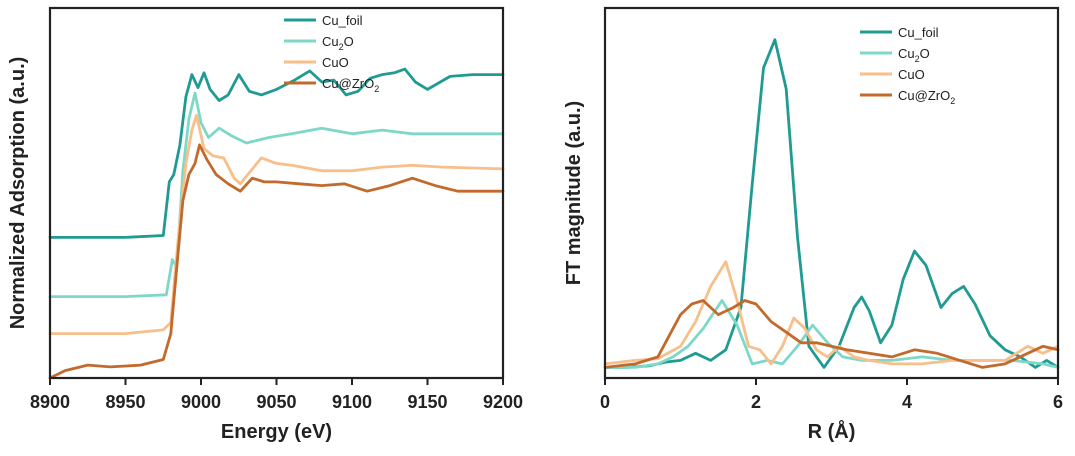 This screenshot has height=456, width=1075. Describe the element at coordinates (18, 193) in the screenshot. I see `xanes-y-axis-label: Normalized Adsorption (a.u.)` at that location.